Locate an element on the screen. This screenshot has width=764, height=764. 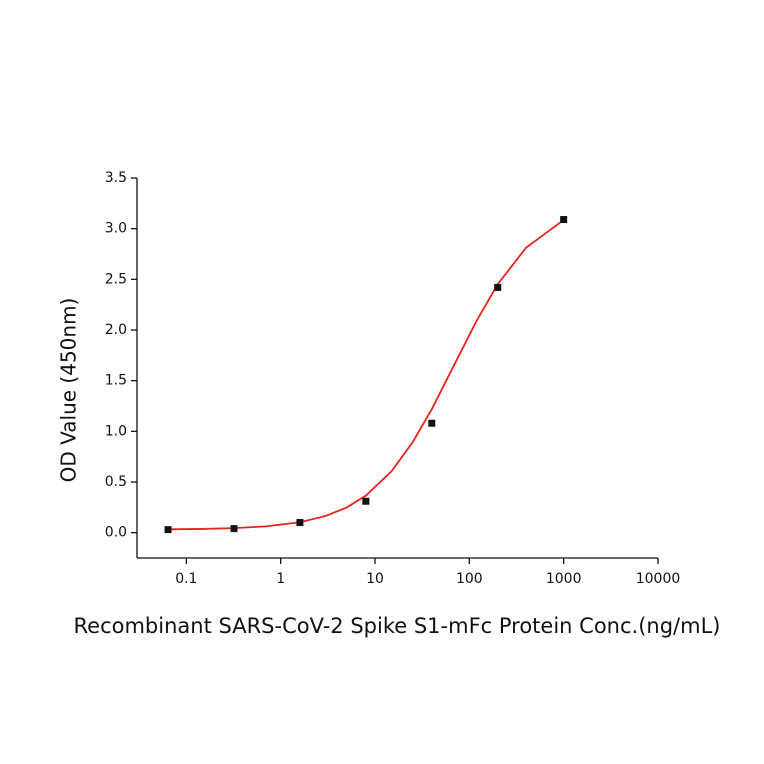
x-tick-label: 10 is located at coordinates (375, 579).